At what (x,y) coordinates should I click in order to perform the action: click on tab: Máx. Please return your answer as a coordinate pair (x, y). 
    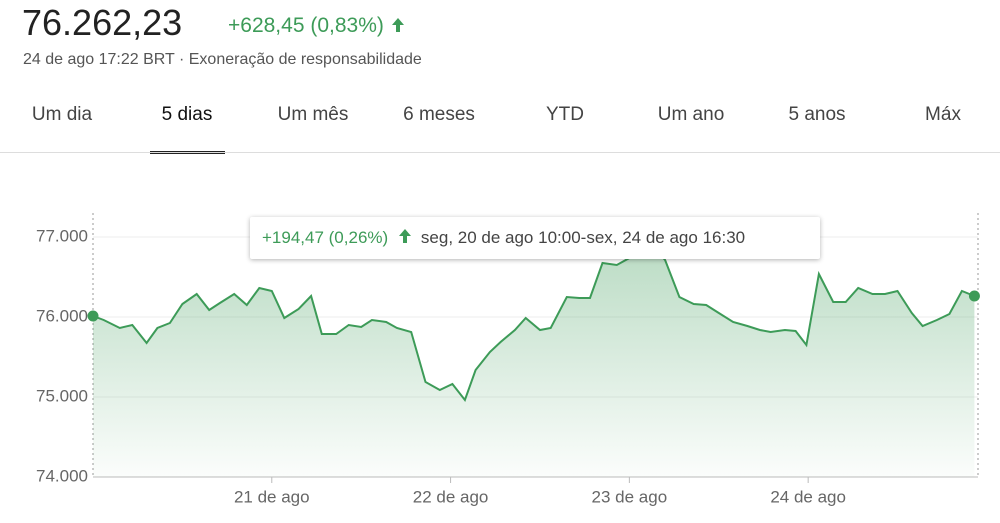
    Looking at the image, I should click on (943, 114).